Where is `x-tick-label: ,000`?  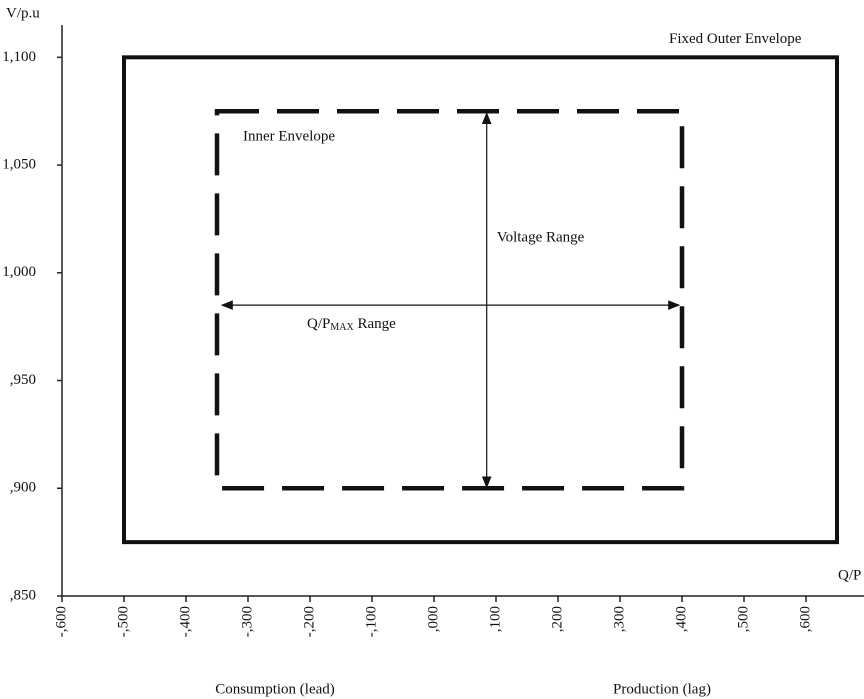
x-tick-label: ,000 is located at coordinates (433, 619).